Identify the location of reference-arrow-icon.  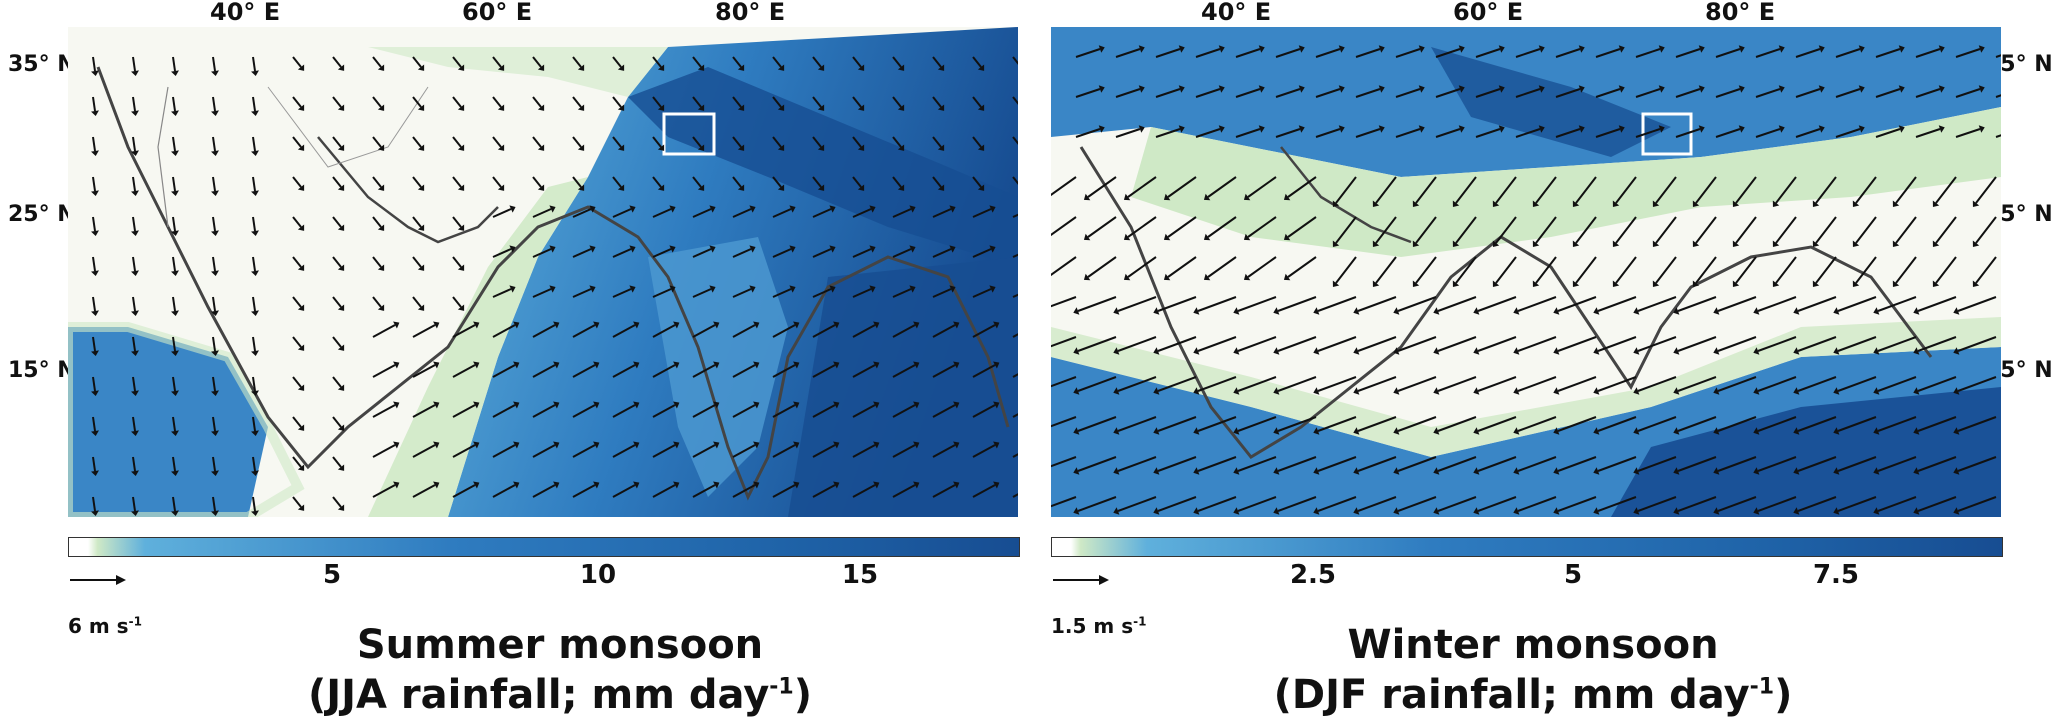
(1081, 580).